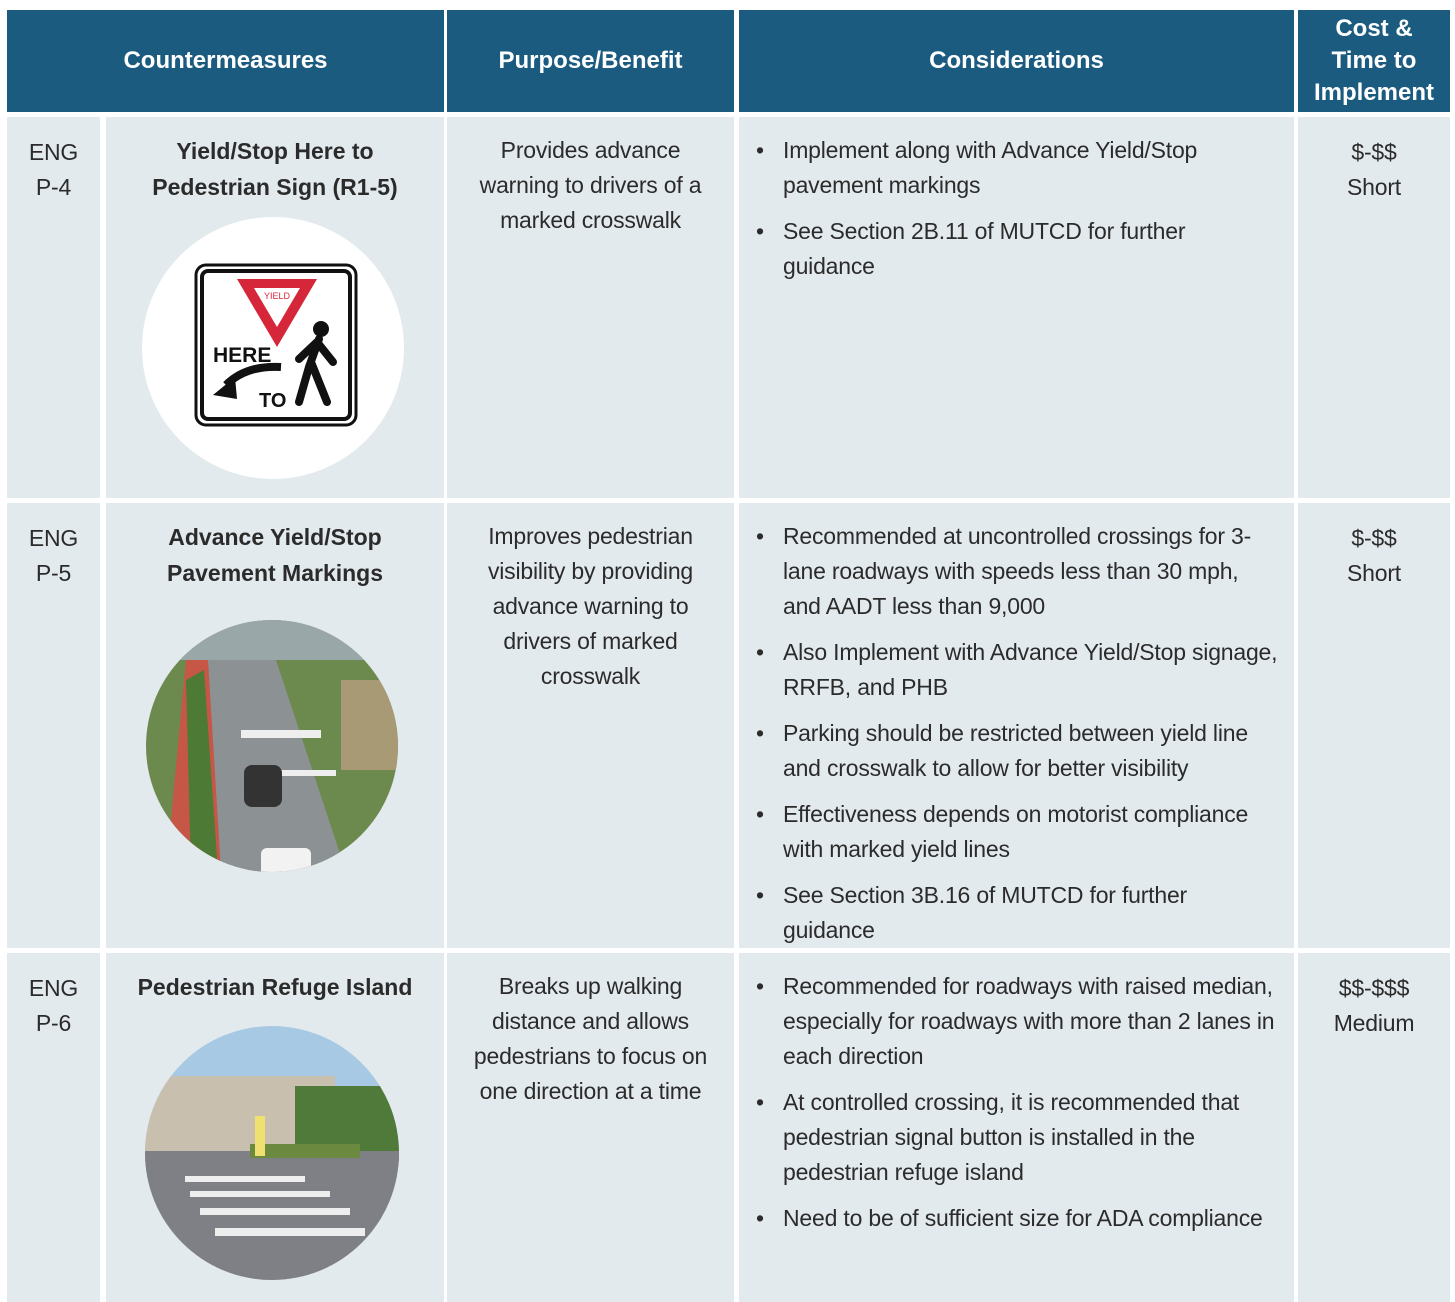 This screenshot has width=1455, height=1302. I want to click on sign-here: HERE, so click(242, 355).